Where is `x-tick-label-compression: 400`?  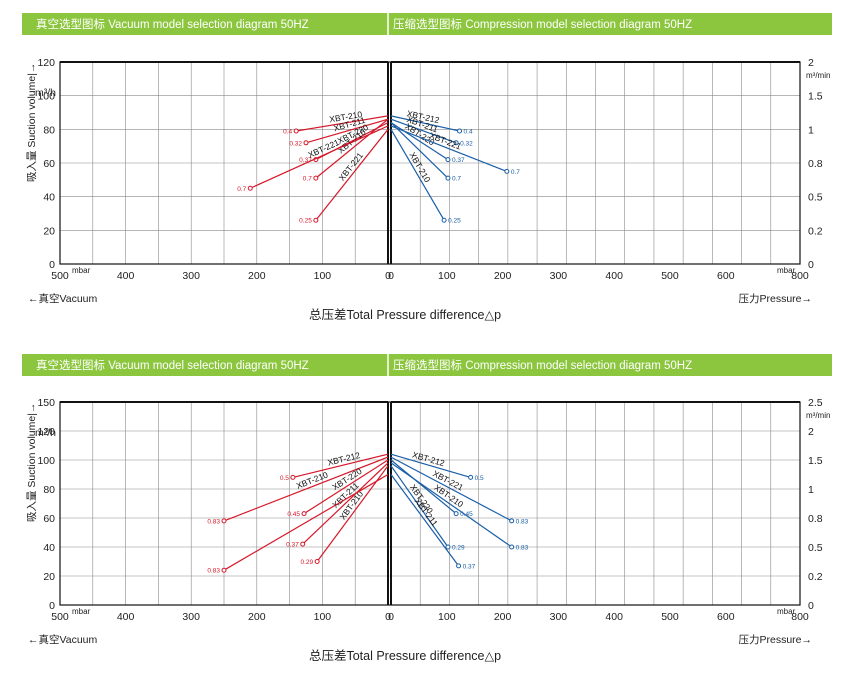 x-tick-label-compression: 400 is located at coordinates (614, 276).